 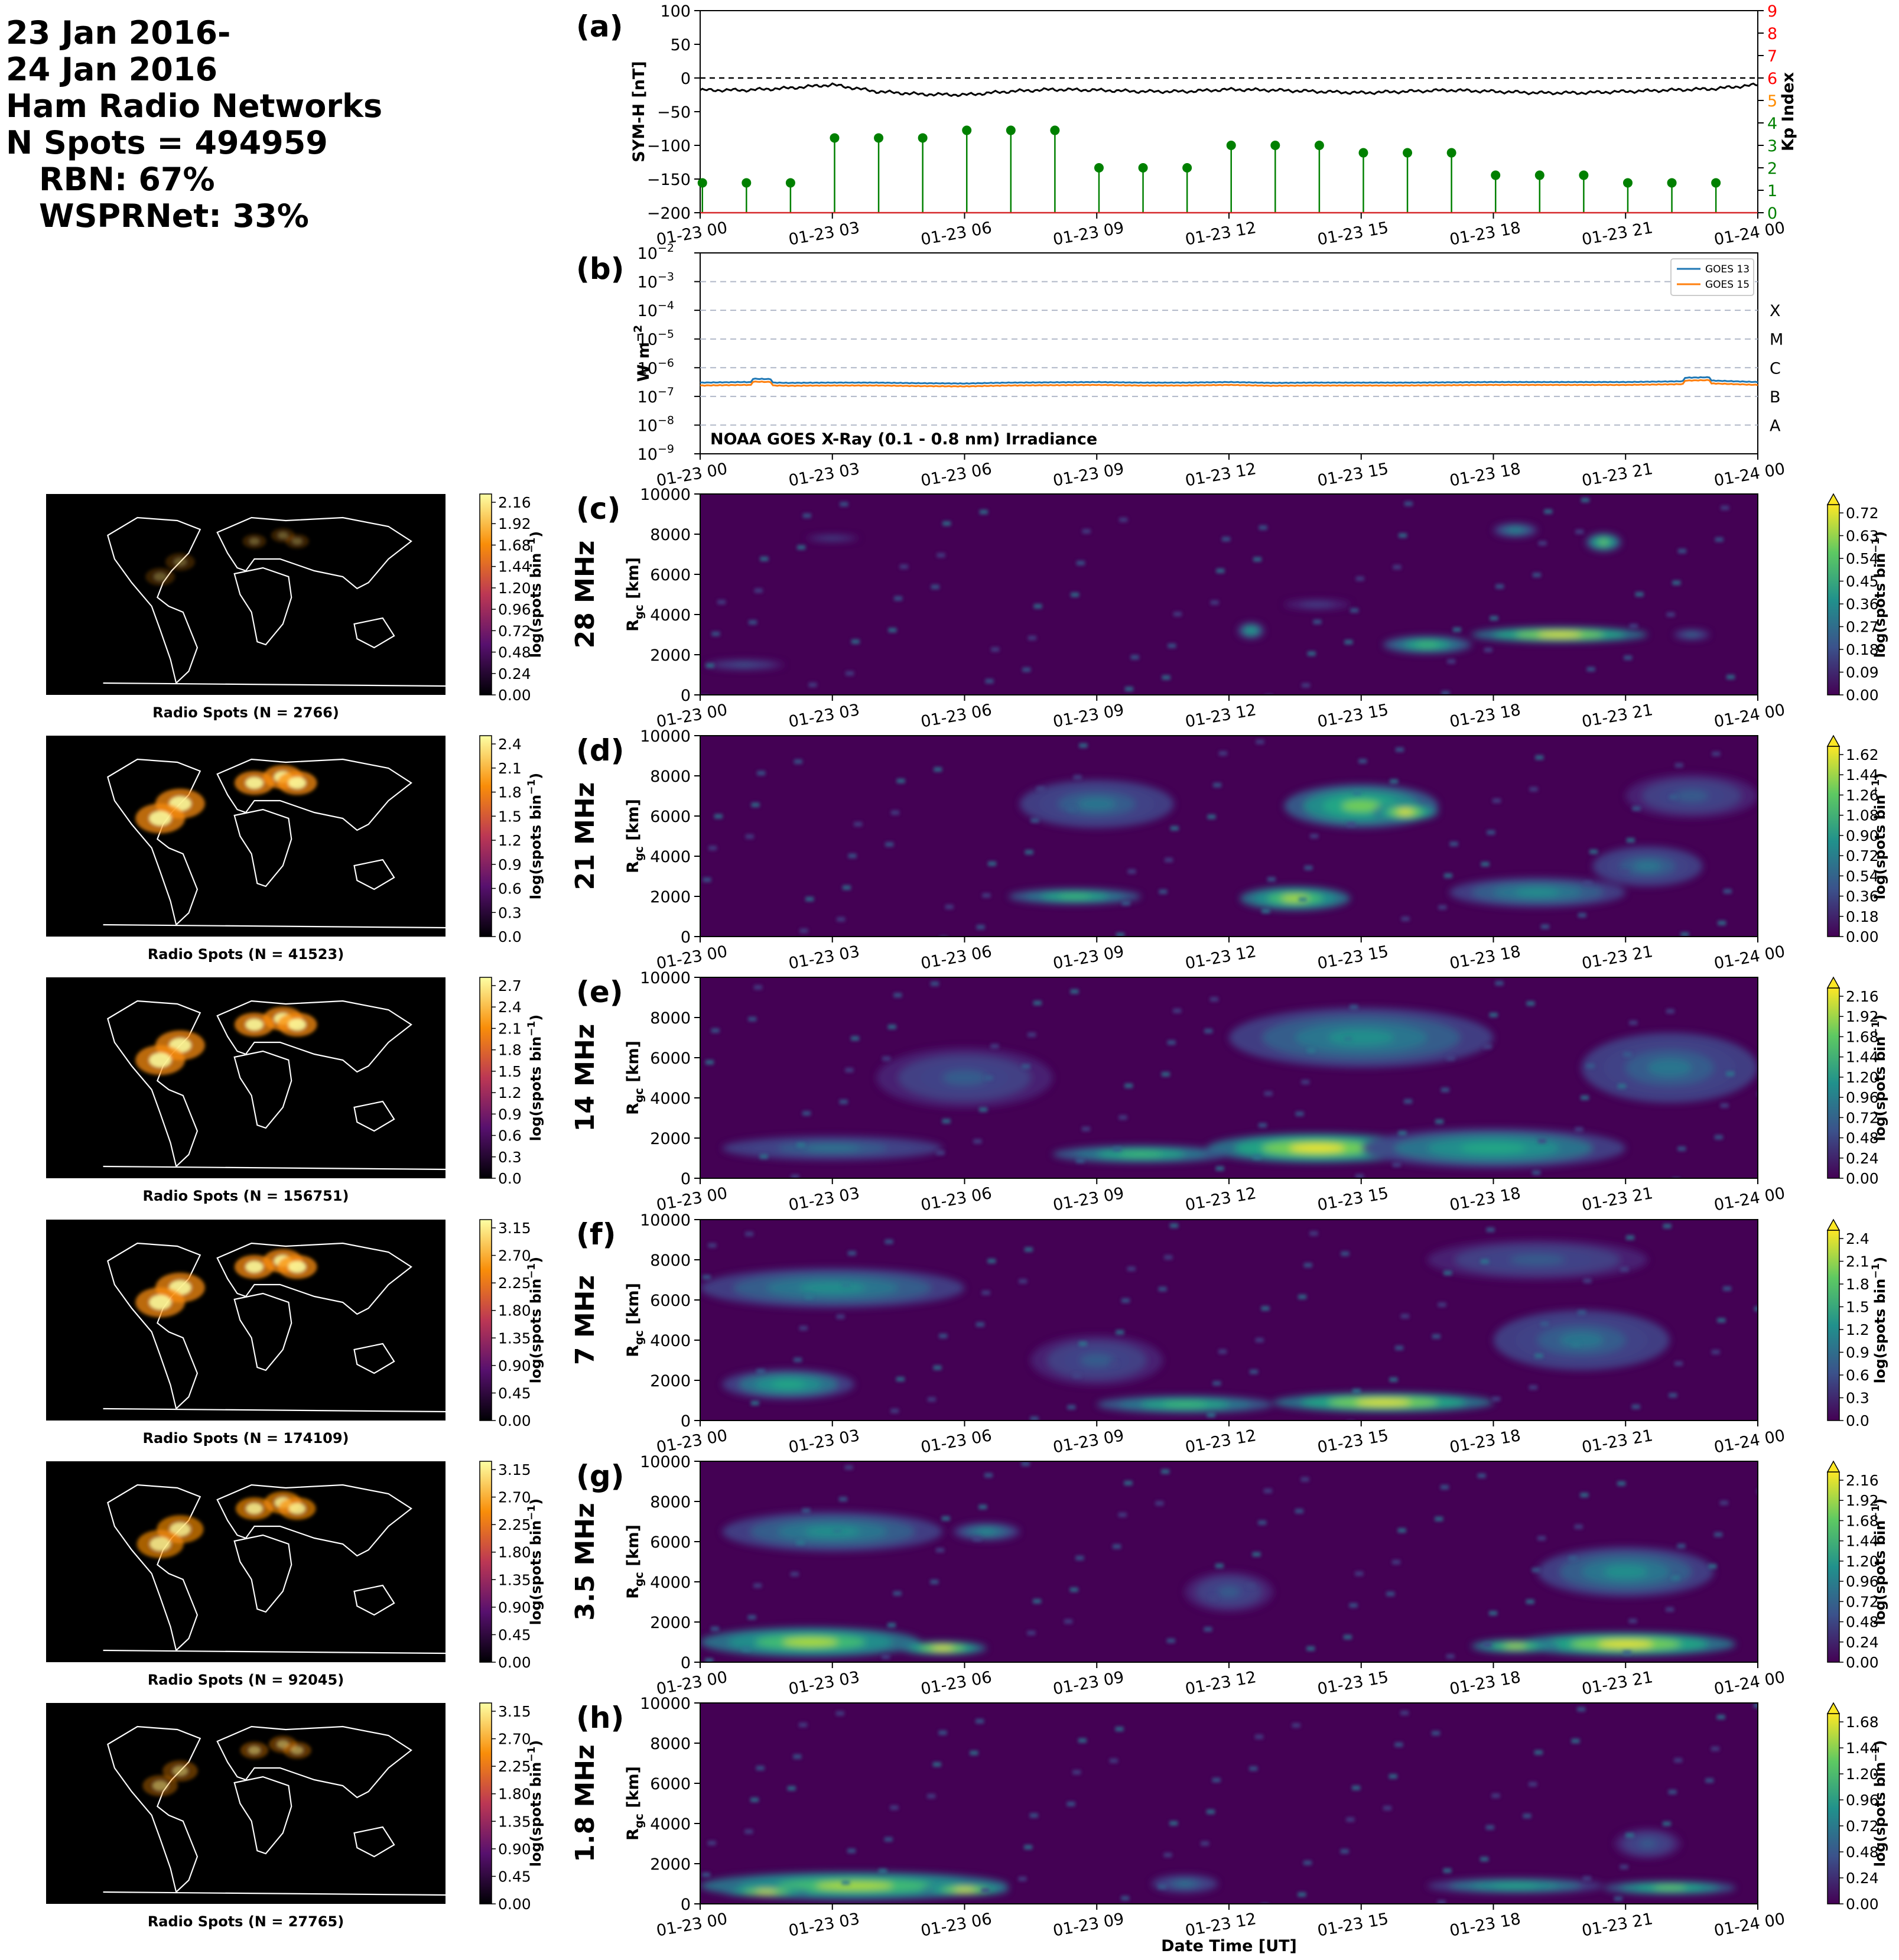 What do you see at coordinates (1833, 599) in the screenshot?
I see `colorbar` at bounding box center [1833, 599].